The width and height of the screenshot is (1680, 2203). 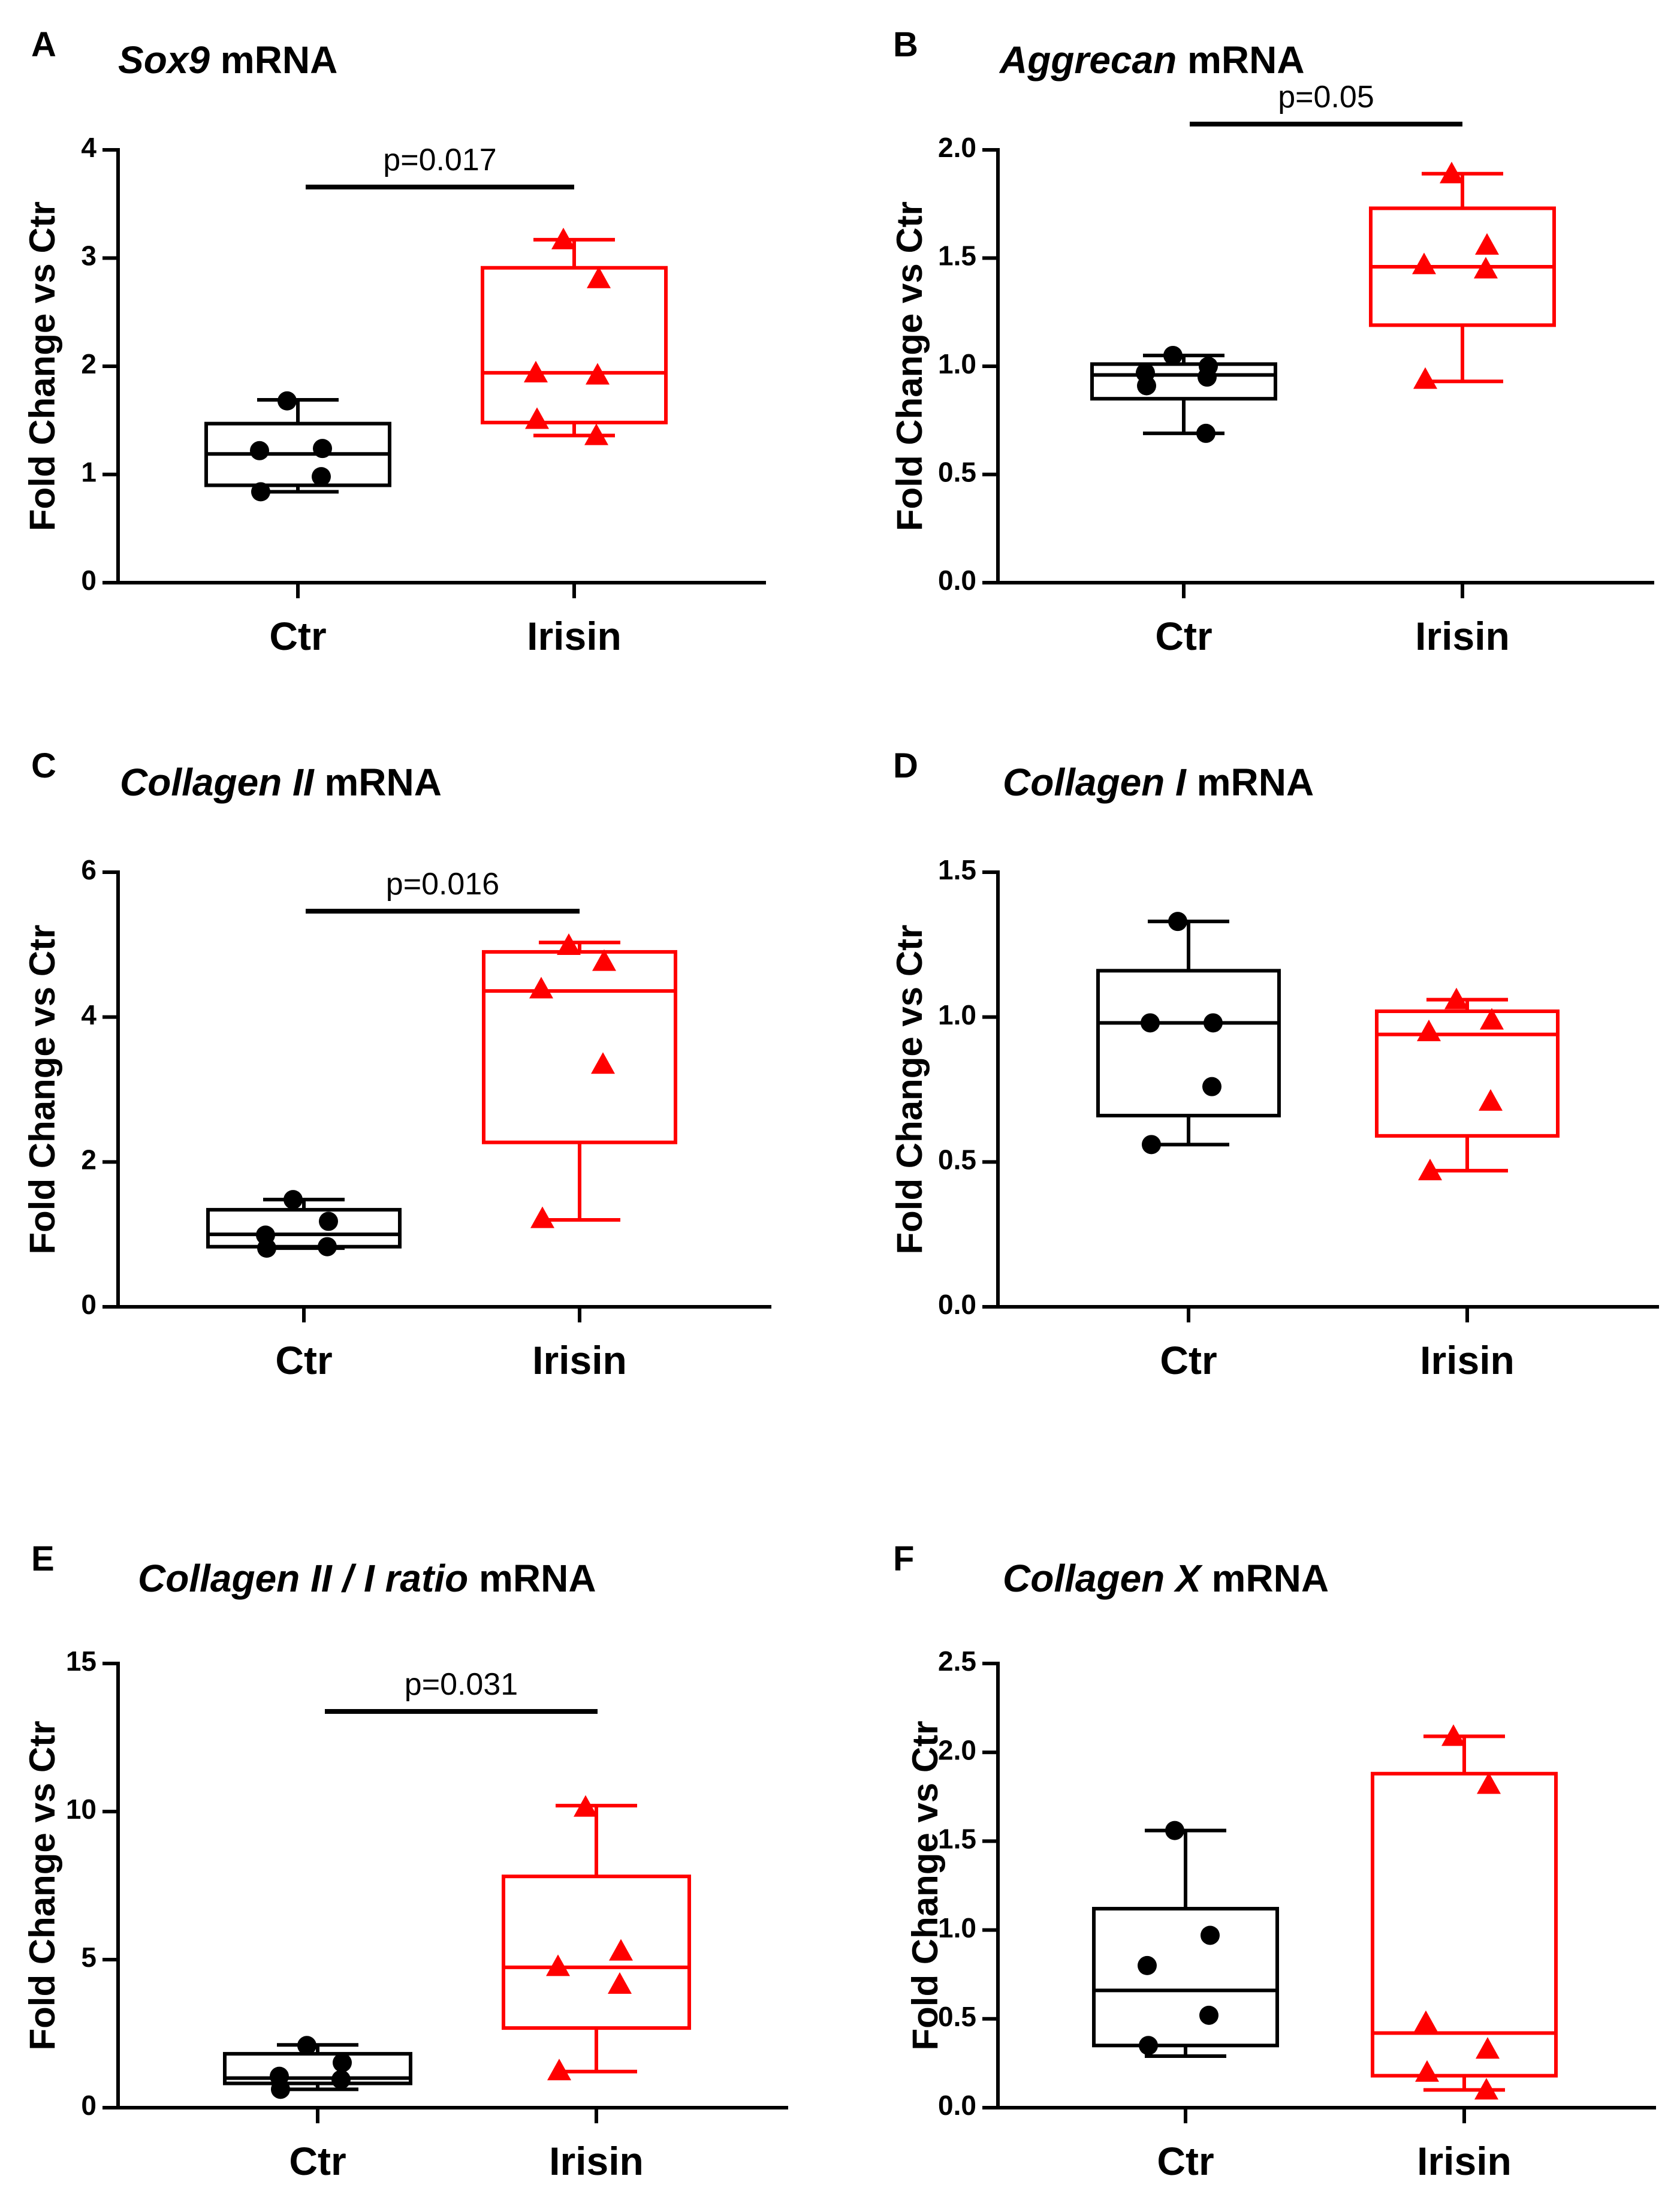 What do you see at coordinates (905, 44) in the screenshot?
I see `panel-letter: B` at bounding box center [905, 44].